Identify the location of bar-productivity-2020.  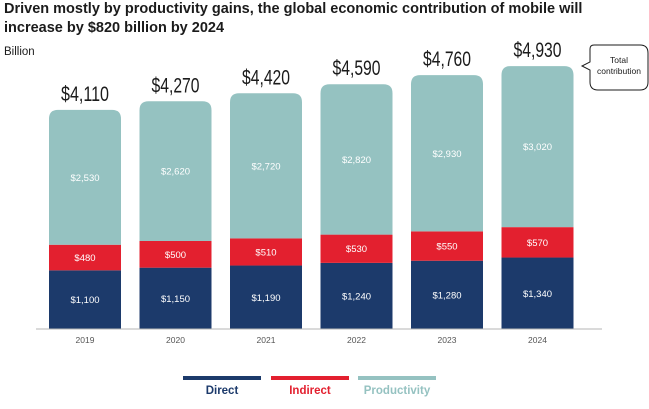
(175, 171).